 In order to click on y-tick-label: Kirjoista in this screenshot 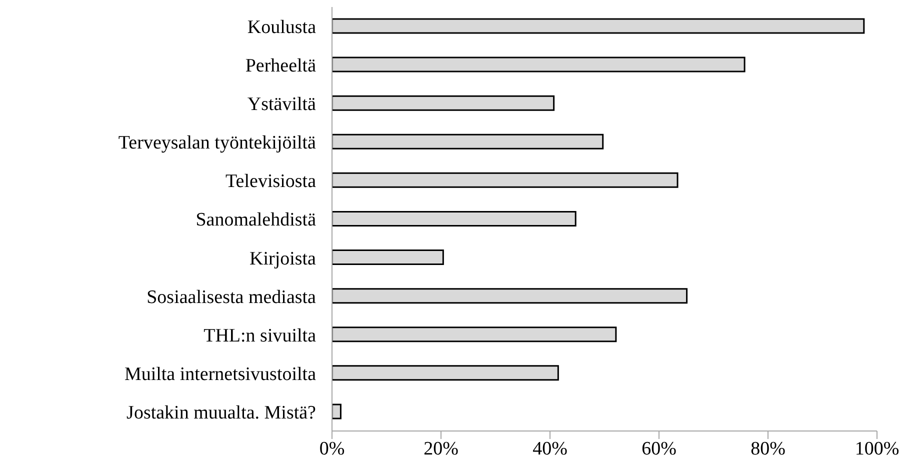, I will do `click(283, 259)`.